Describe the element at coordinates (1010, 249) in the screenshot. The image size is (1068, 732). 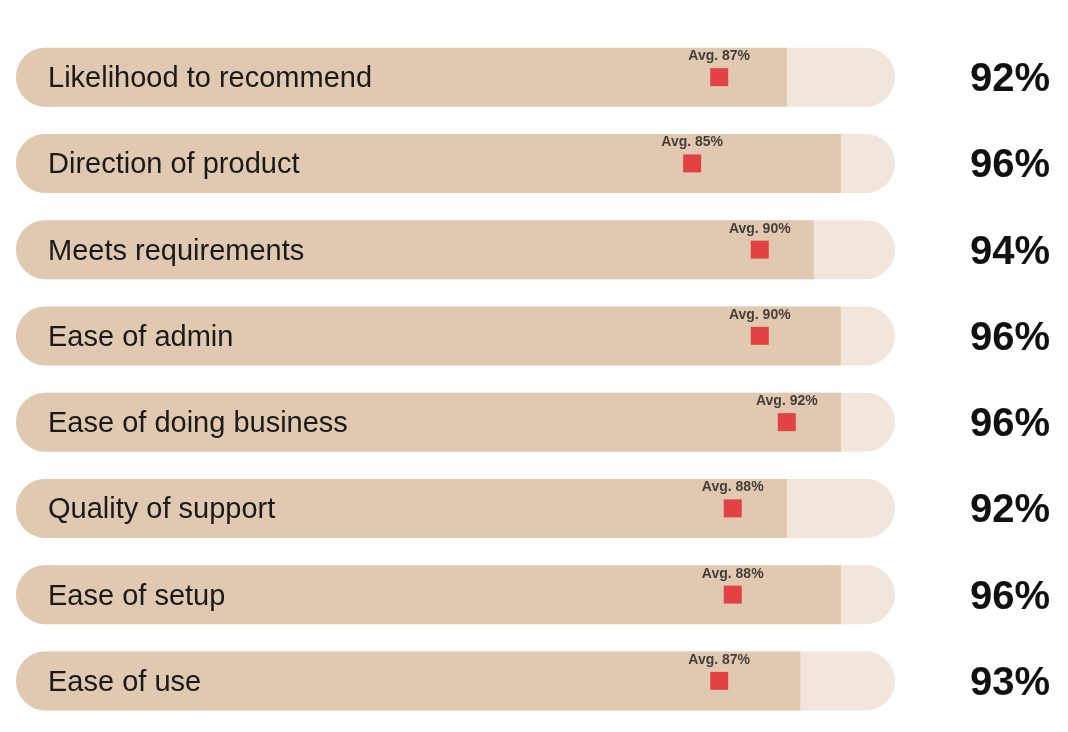
I see `data-label: 94%` at that location.